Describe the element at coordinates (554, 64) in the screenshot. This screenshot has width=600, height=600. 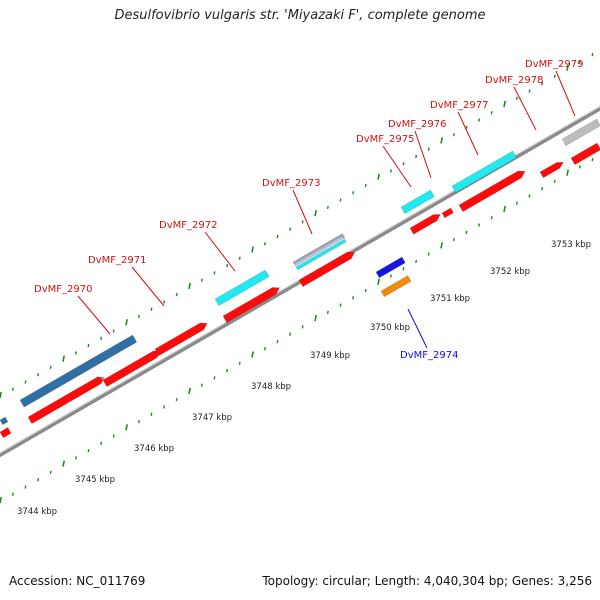
I see `gene-label: DvMF_2979` at that location.